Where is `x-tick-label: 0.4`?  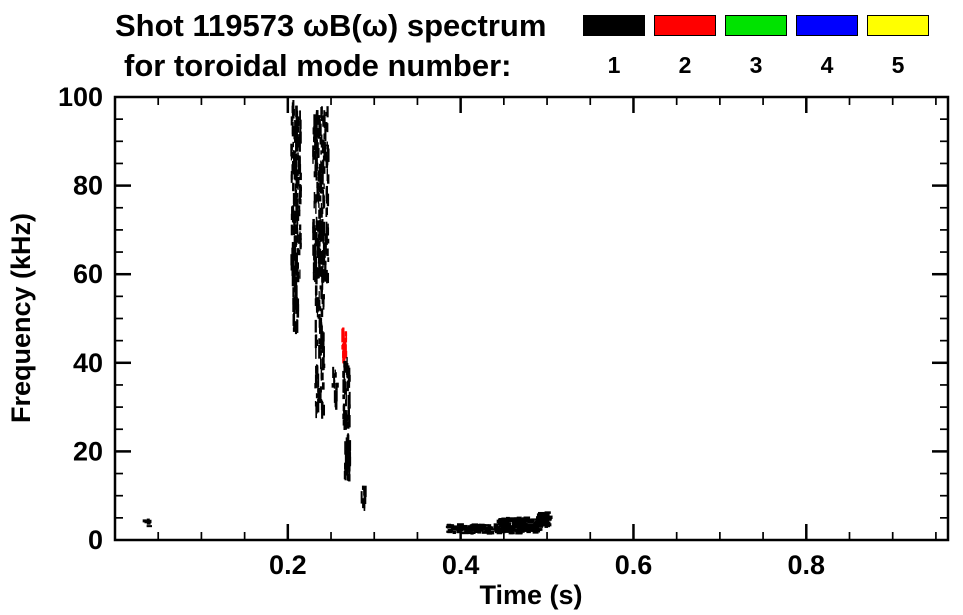 x-tick-label: 0.4 is located at coordinates (461, 565).